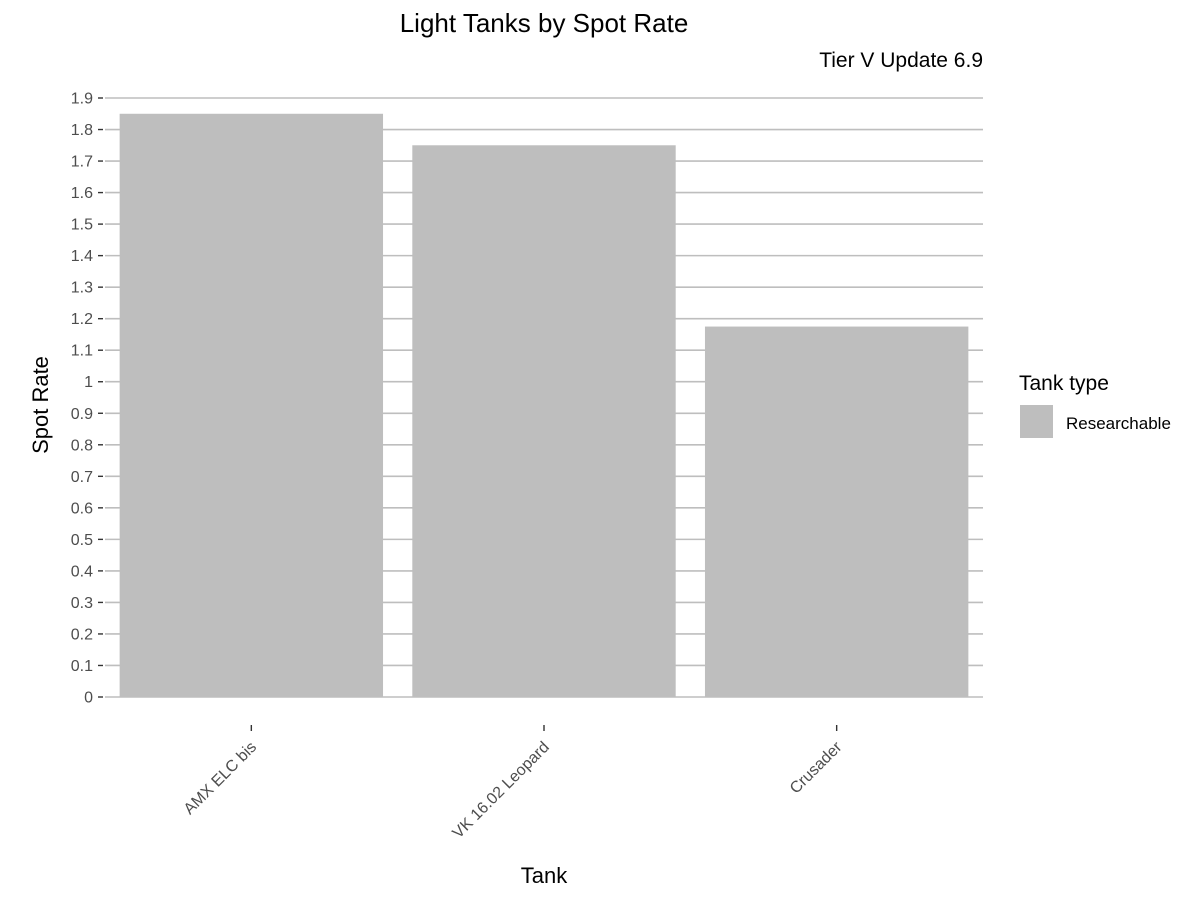 The width and height of the screenshot is (1200, 900). What do you see at coordinates (1095, 405) in the screenshot?
I see `legend: Tank type Researchable` at bounding box center [1095, 405].